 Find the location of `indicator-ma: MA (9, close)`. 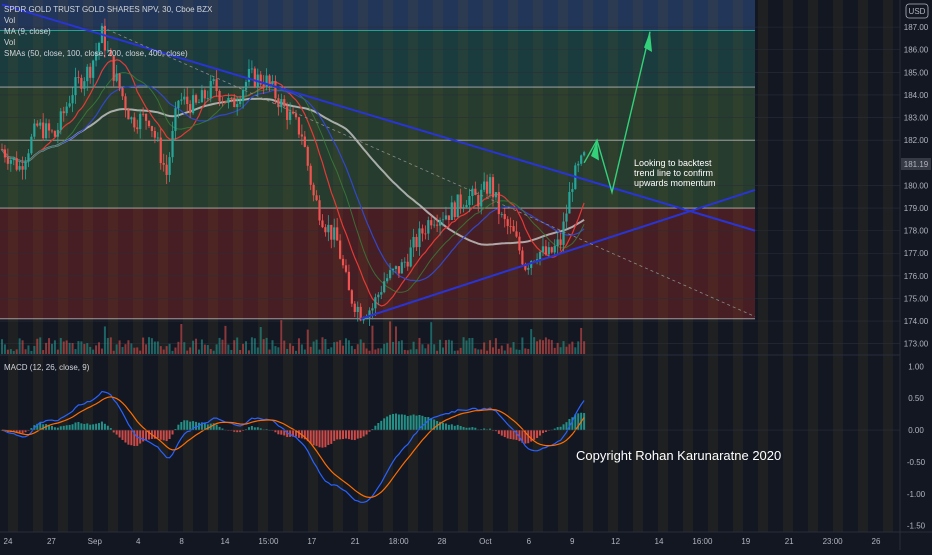

indicator-ma: MA (9, close) is located at coordinates (27, 31).